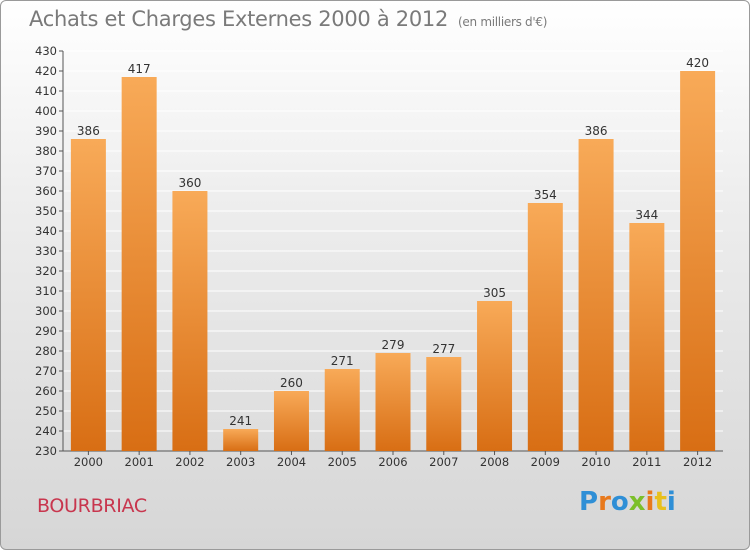 This screenshot has height=550, width=750. What do you see at coordinates (342, 361) in the screenshot?
I see `data-label: 271` at bounding box center [342, 361].